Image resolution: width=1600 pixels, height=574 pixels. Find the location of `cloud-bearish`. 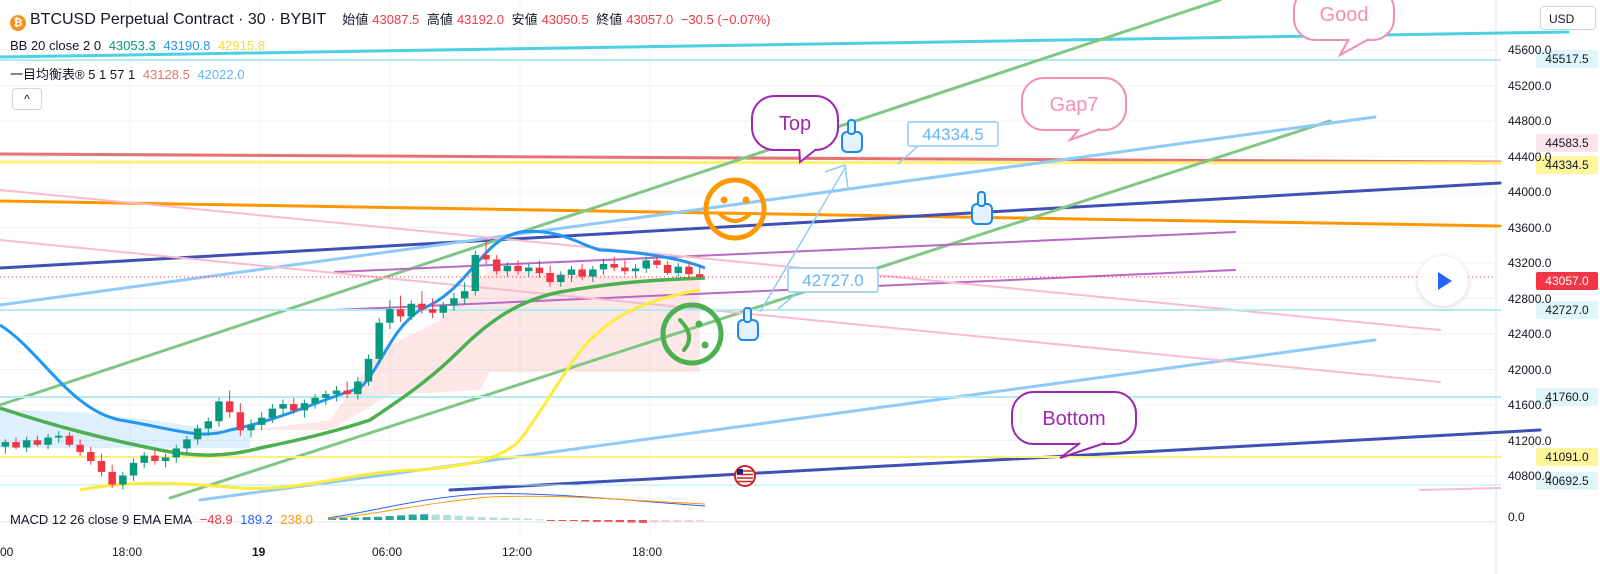

cloud-bearish is located at coordinates (125, 429).